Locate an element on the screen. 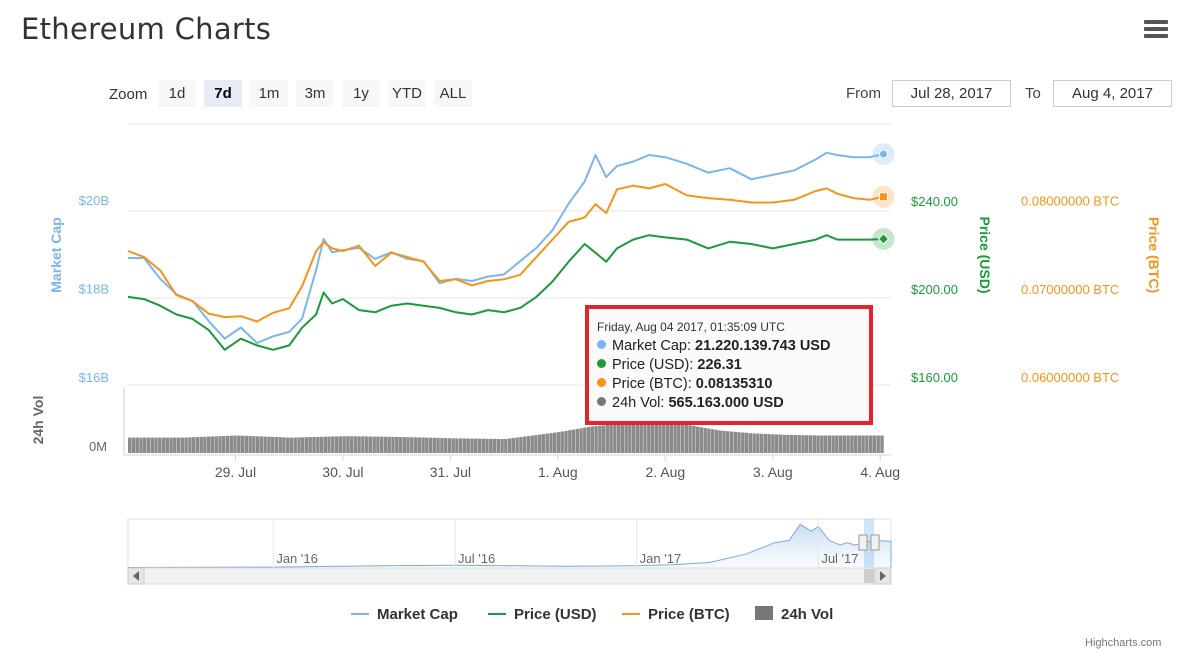  menu-icon is located at coordinates (1156, 30).